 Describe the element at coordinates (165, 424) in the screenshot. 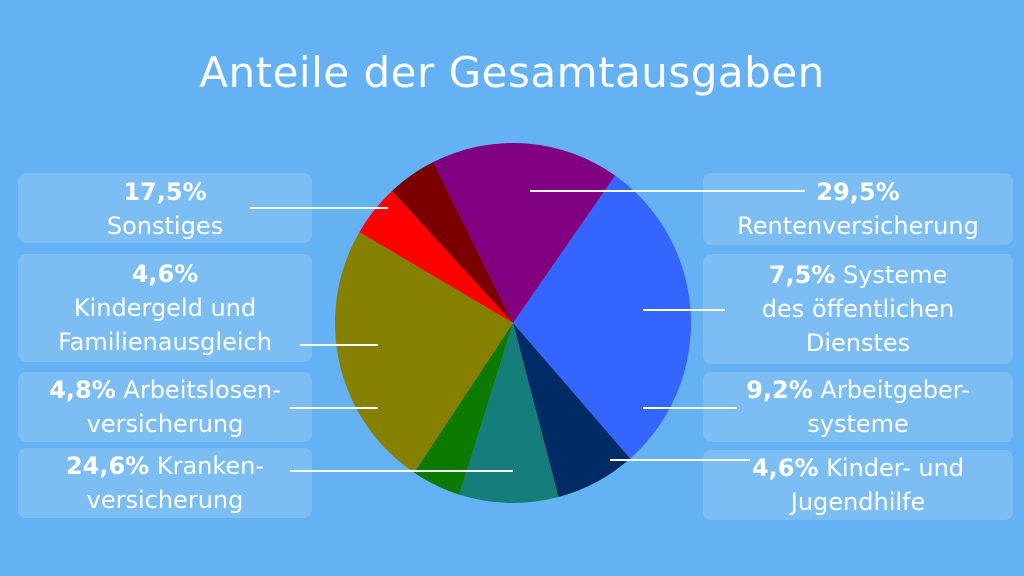

I see `label-arbeitslosen-name-2: versicherung` at that location.